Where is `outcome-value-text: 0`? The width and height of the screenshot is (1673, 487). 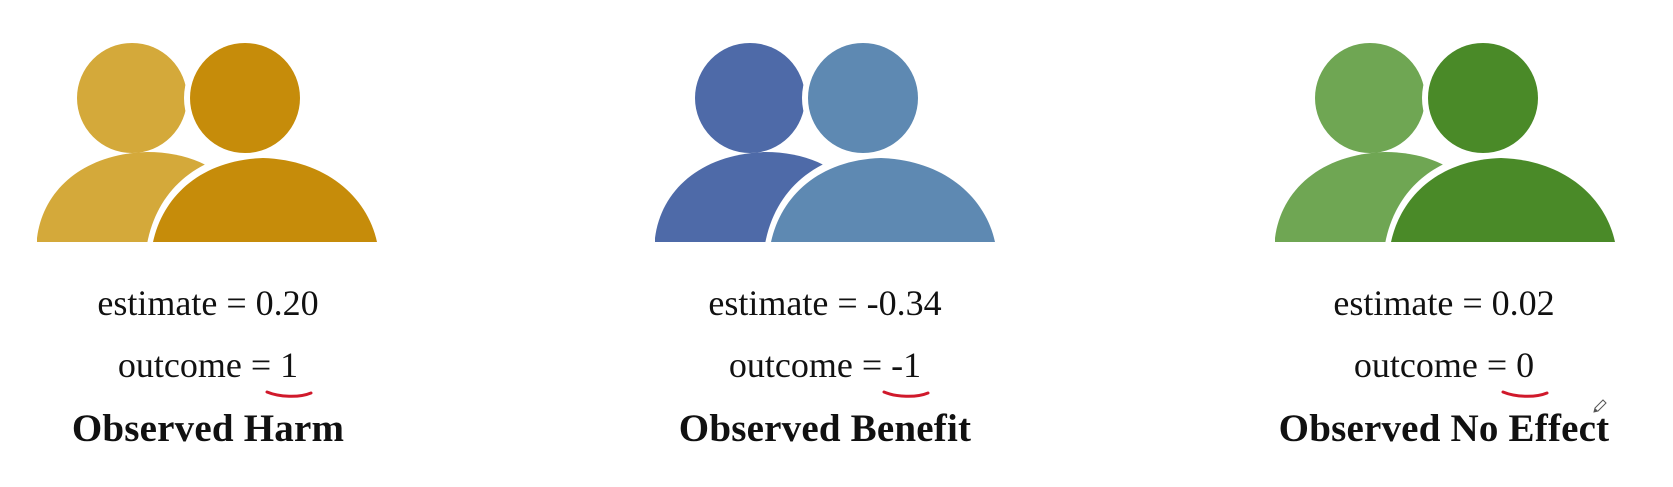
outcome-value-text: 0 is located at coordinates (1525, 365).